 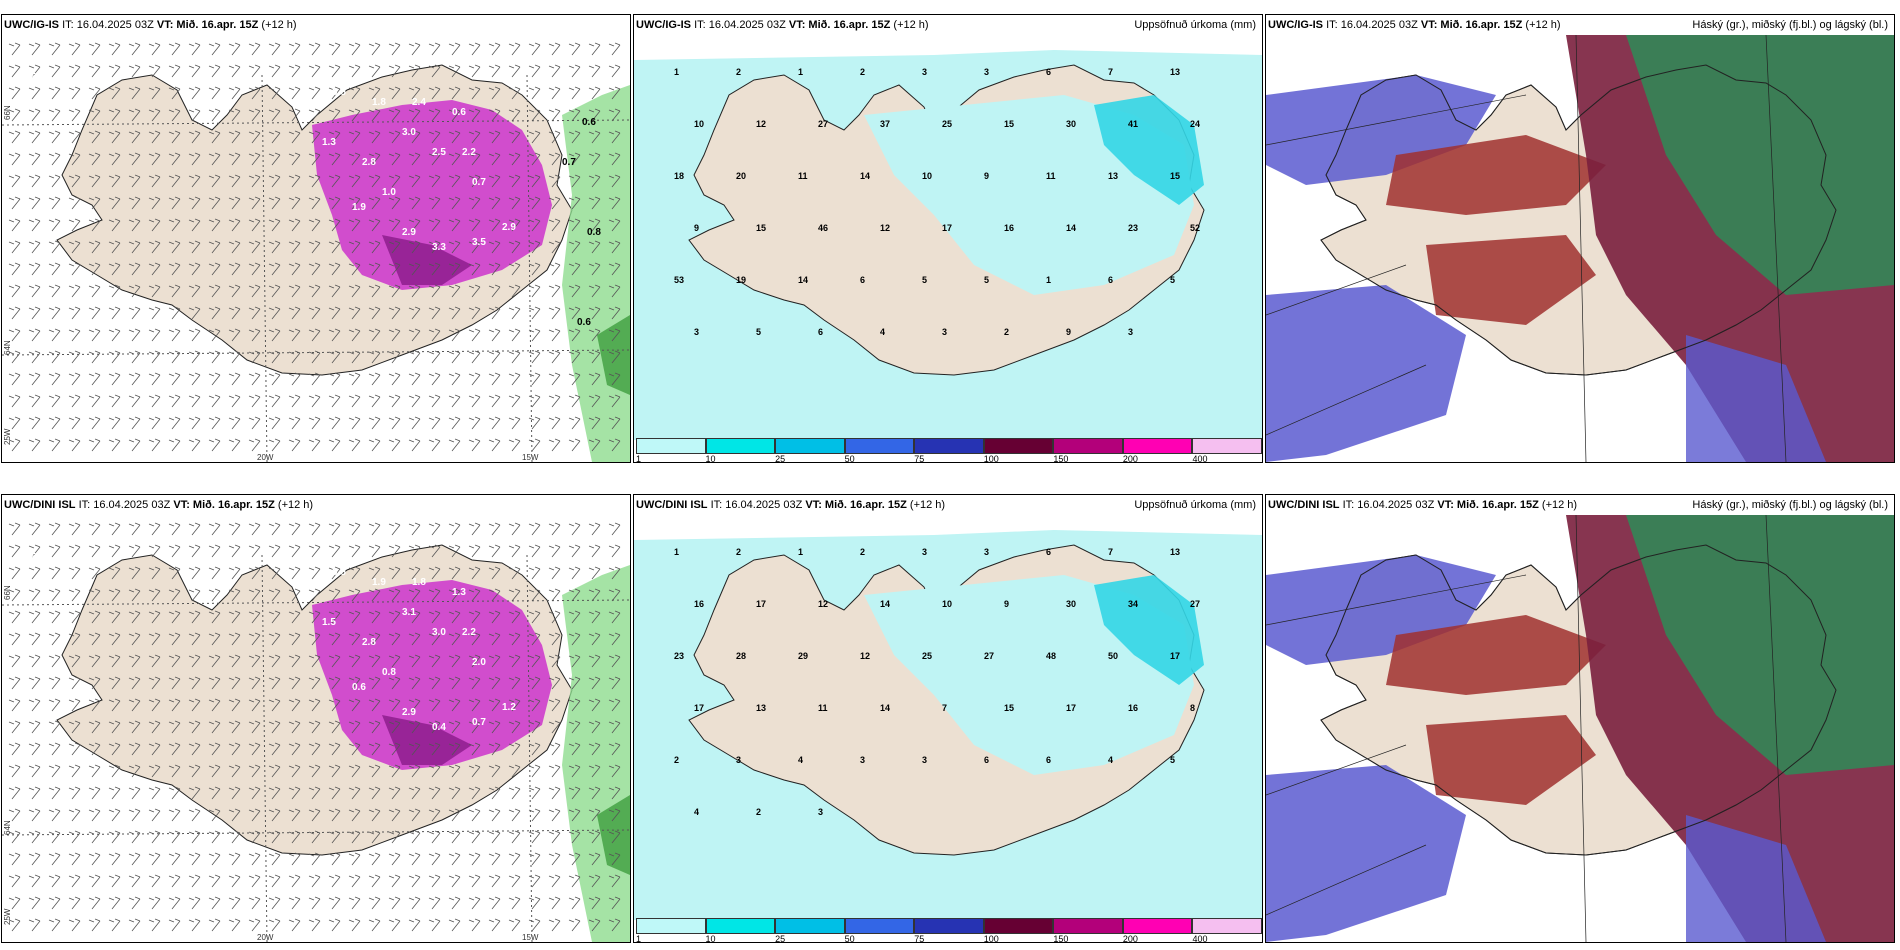 What do you see at coordinates (1006, 604) in the screenshot?
I see `precip-amount-label: 9` at bounding box center [1006, 604].